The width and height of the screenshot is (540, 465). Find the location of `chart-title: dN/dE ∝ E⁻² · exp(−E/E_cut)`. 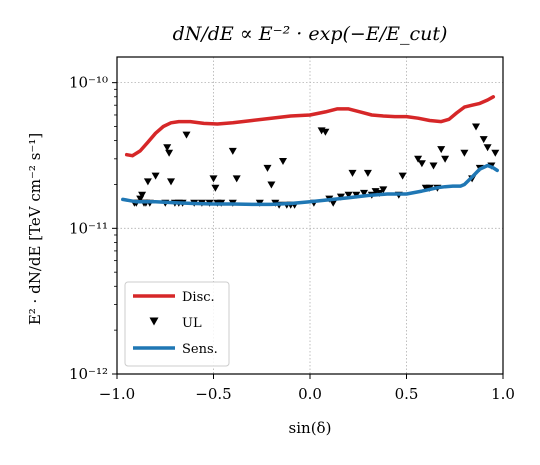

chart-title: dN/dE ∝ E⁻² · exp(−E/E_cut) is located at coordinates (310, 34).